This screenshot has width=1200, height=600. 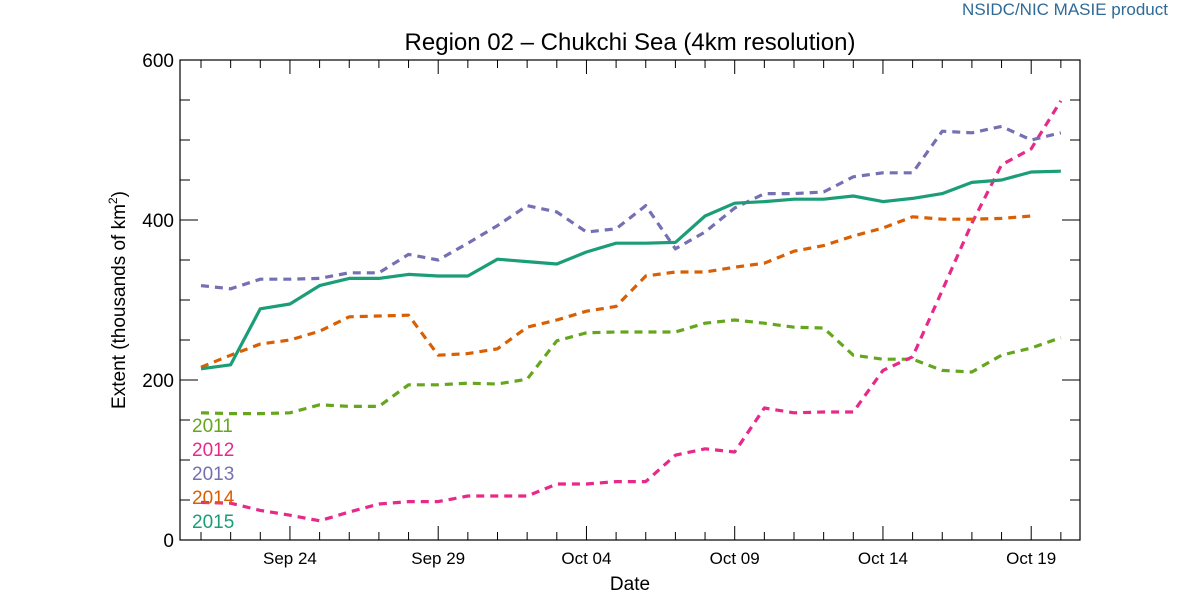 What do you see at coordinates (586, 558) in the screenshot?
I see `x-tick-label: Oct 04` at bounding box center [586, 558].